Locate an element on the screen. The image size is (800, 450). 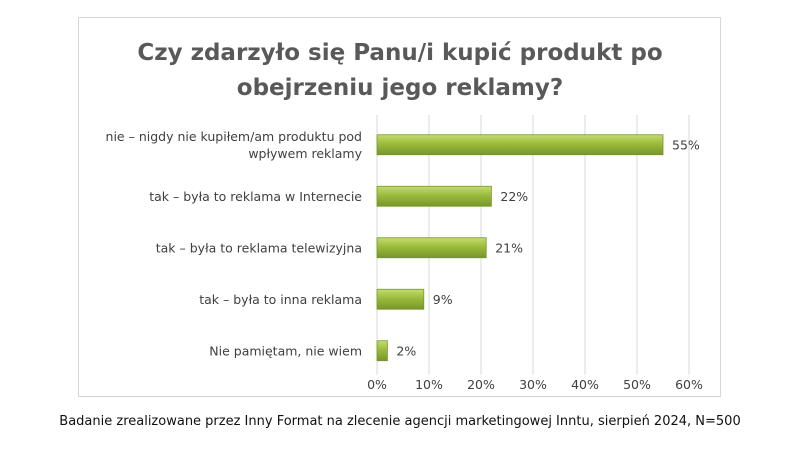
chart-title-line: Czy zdarzyło się Panu/i kupić produkt po is located at coordinates (399, 53).